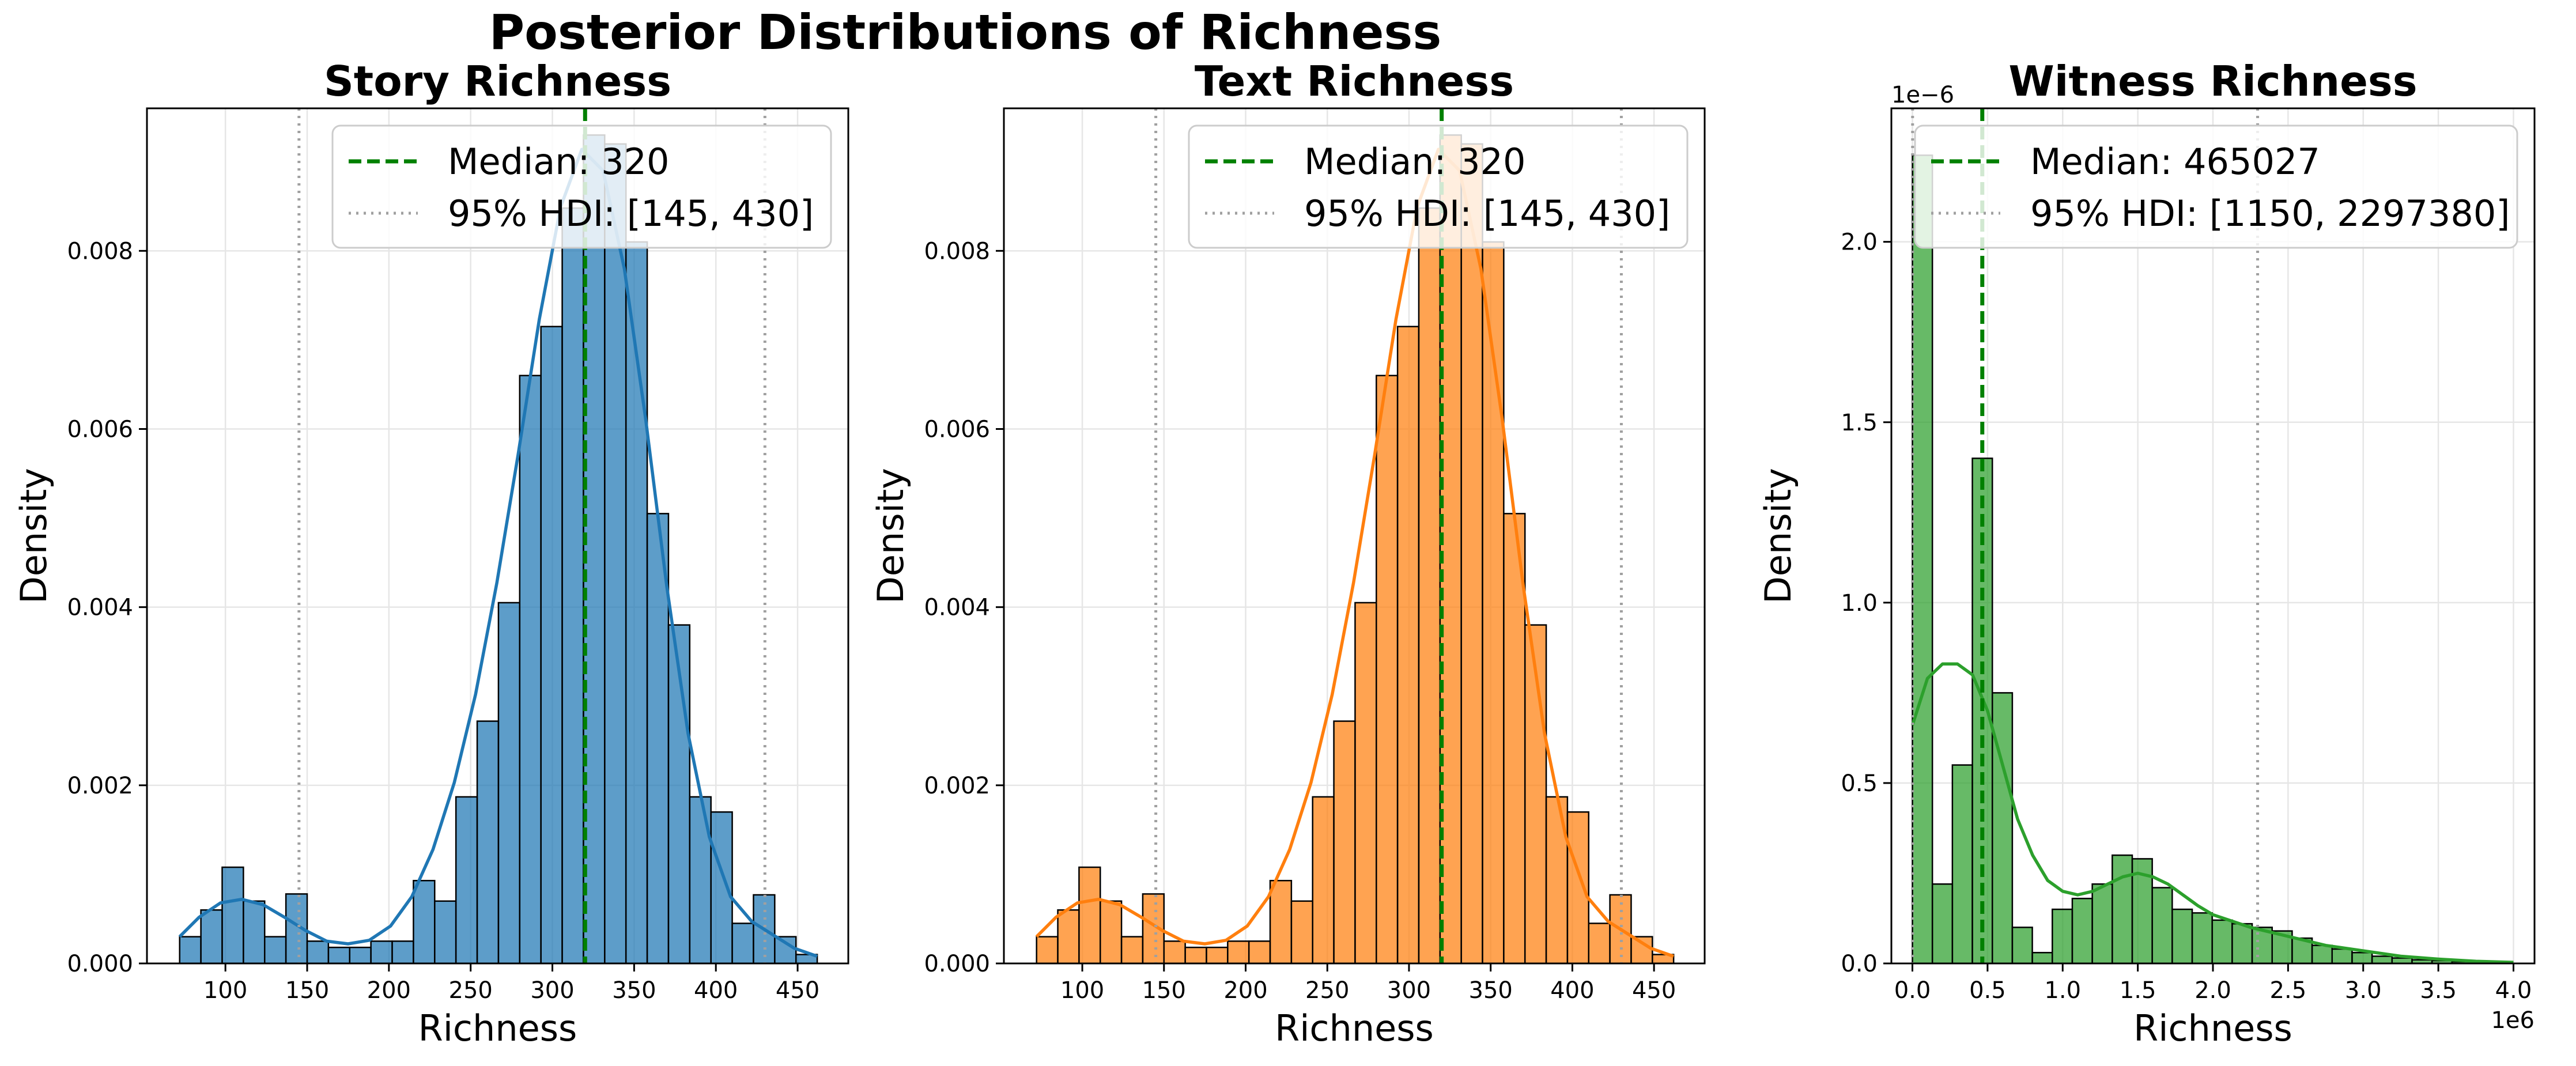  I want to click on x-tick-label: 0.0, so click(1912, 991).